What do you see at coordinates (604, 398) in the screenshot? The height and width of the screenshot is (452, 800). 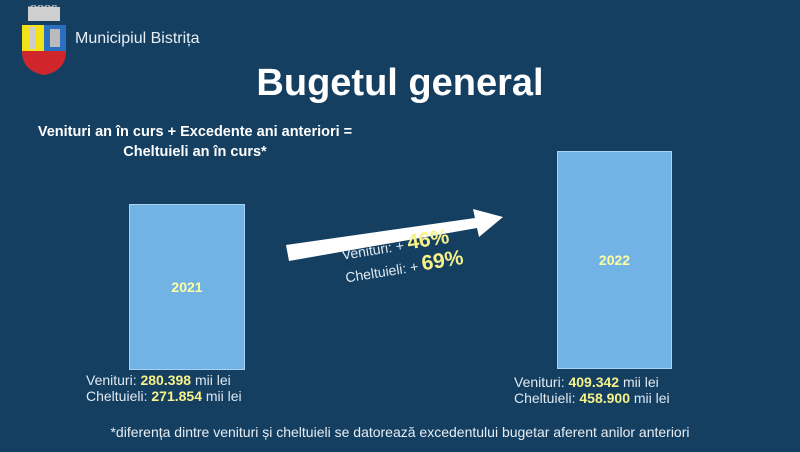 I see `cheltuieli-value: 458.900` at bounding box center [604, 398].